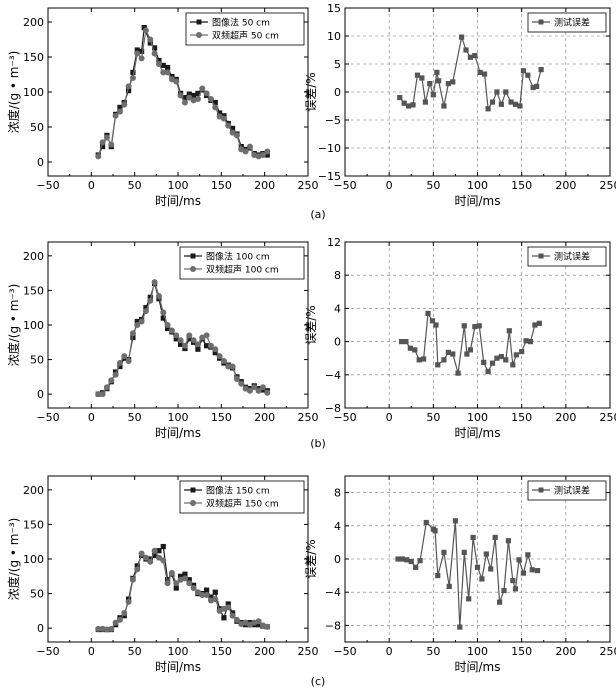 Image resolution: width=616 pixels, height=690 pixels. What do you see at coordinates (334, 36) in the screenshot?
I see `y-tick-label: 10` at bounding box center [334, 36].